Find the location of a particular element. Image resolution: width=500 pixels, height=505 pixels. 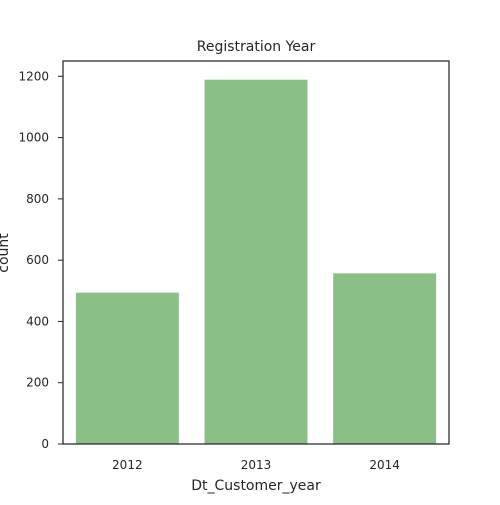

y-tick-label: 800 is located at coordinates (37, 199).